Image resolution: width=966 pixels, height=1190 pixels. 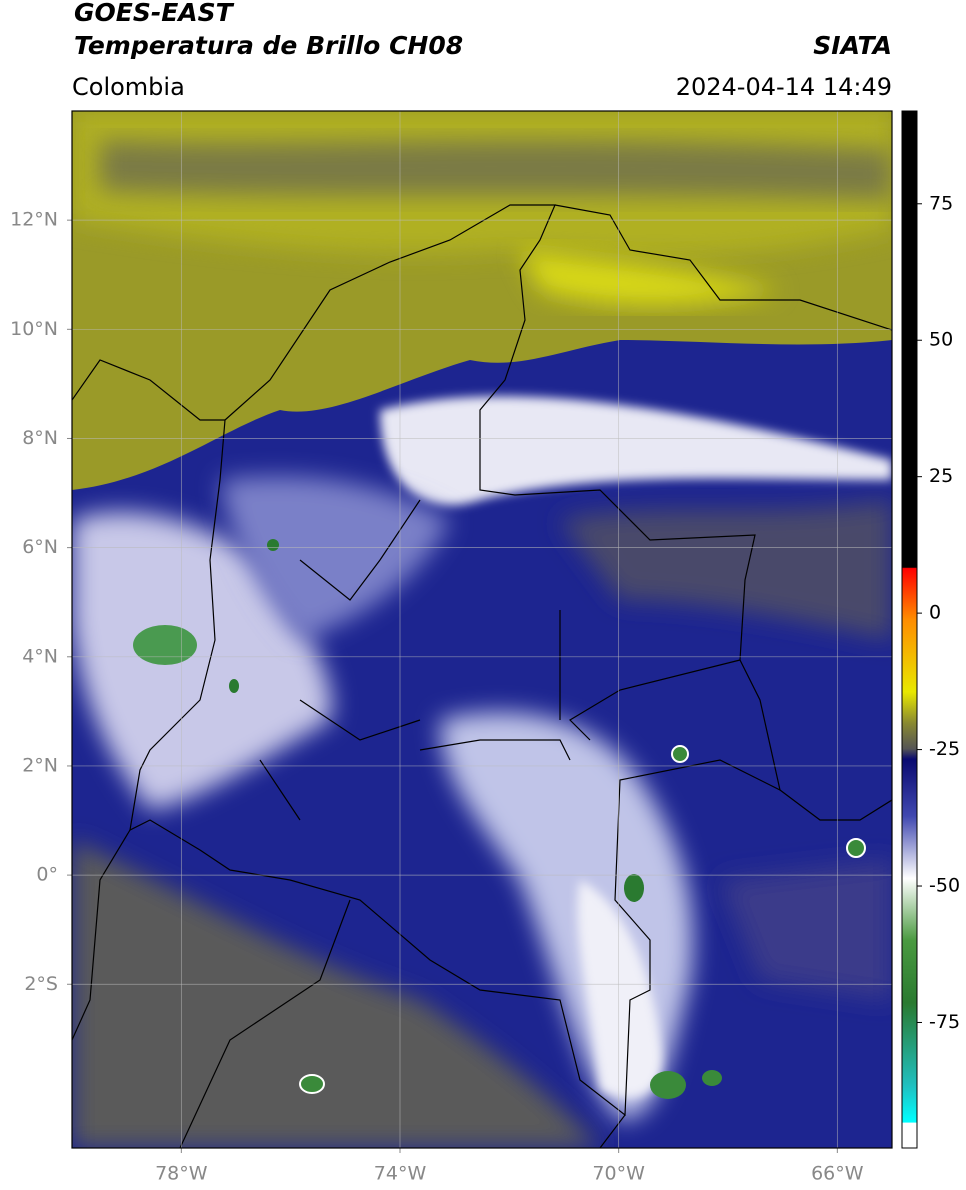 What do you see at coordinates (944, 1022) in the screenshot?
I see `colorbar-label: -75` at bounding box center [944, 1022].